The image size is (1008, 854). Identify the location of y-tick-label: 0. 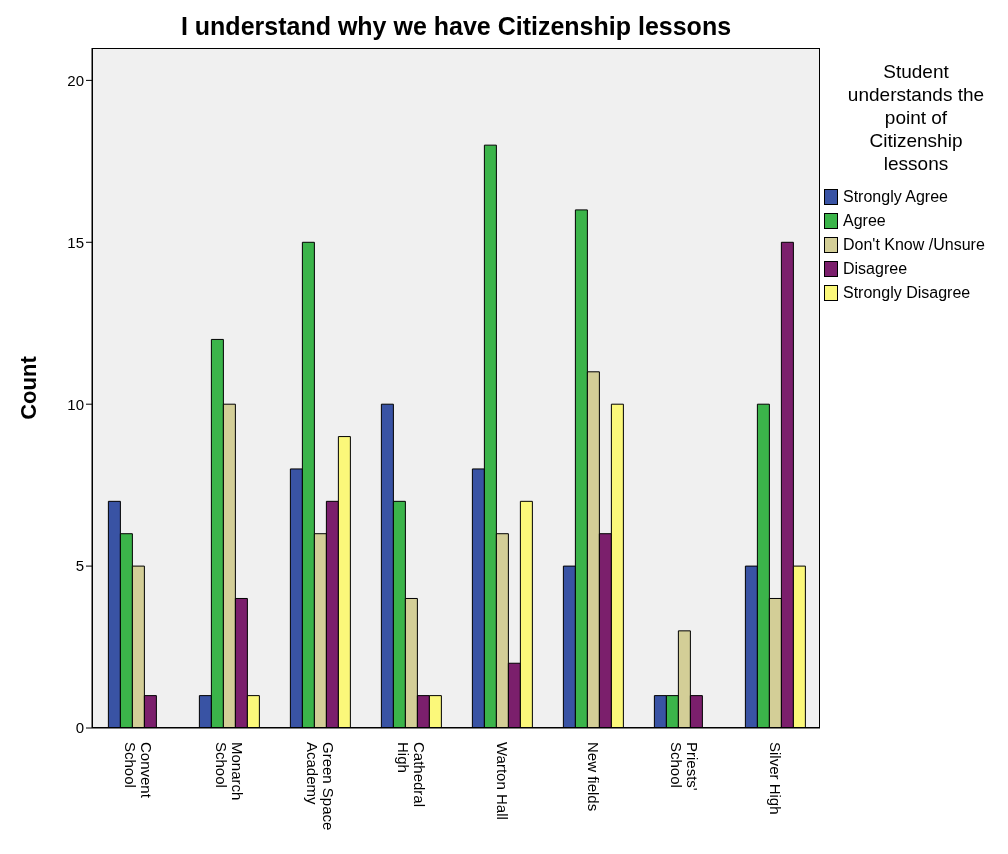
(79, 728).